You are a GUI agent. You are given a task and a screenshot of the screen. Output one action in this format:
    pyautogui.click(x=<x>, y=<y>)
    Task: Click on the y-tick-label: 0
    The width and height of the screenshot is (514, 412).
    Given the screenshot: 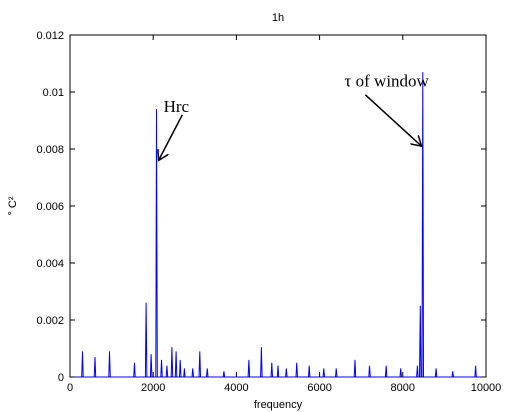 What is the action you would take?
    pyautogui.click(x=61, y=378)
    